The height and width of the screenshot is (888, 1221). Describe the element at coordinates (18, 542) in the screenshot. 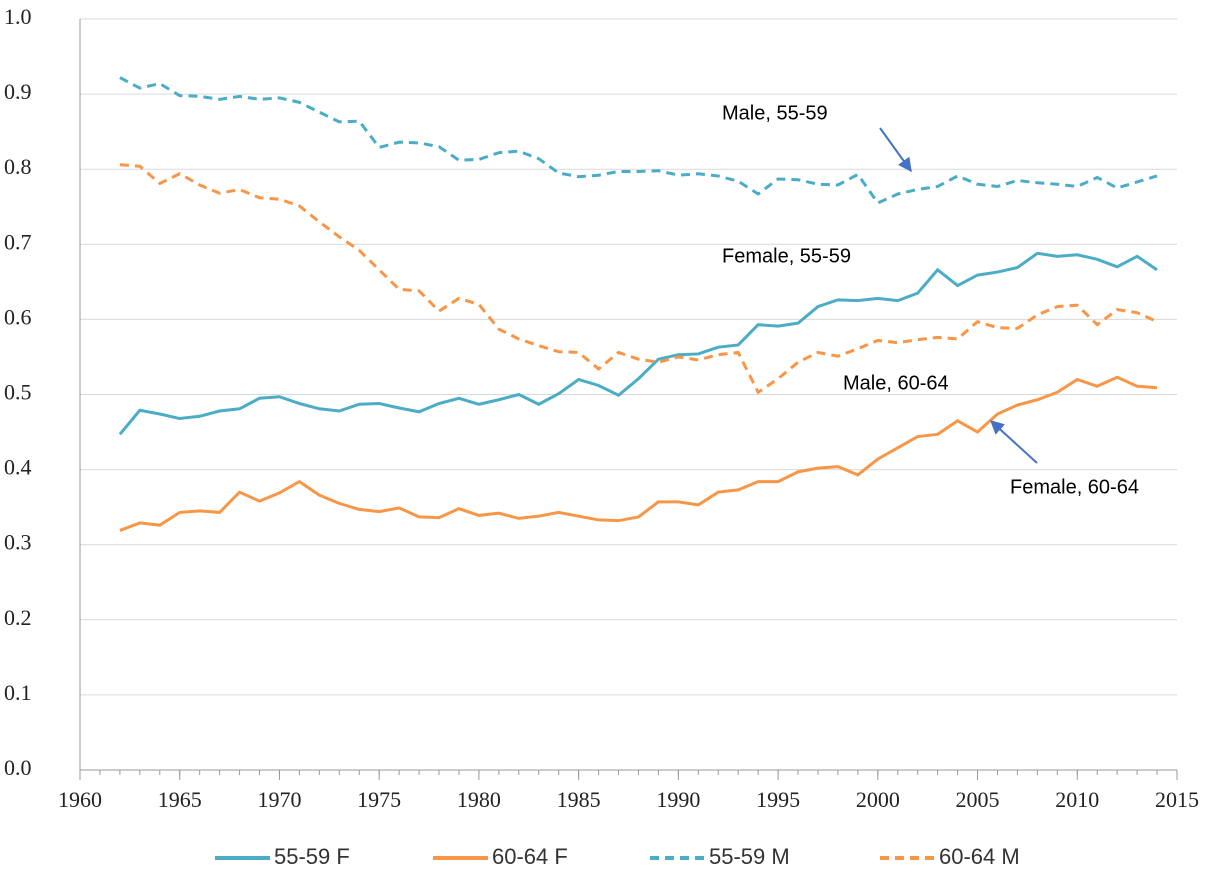

I see `y-tick-label: 0.3` at that location.